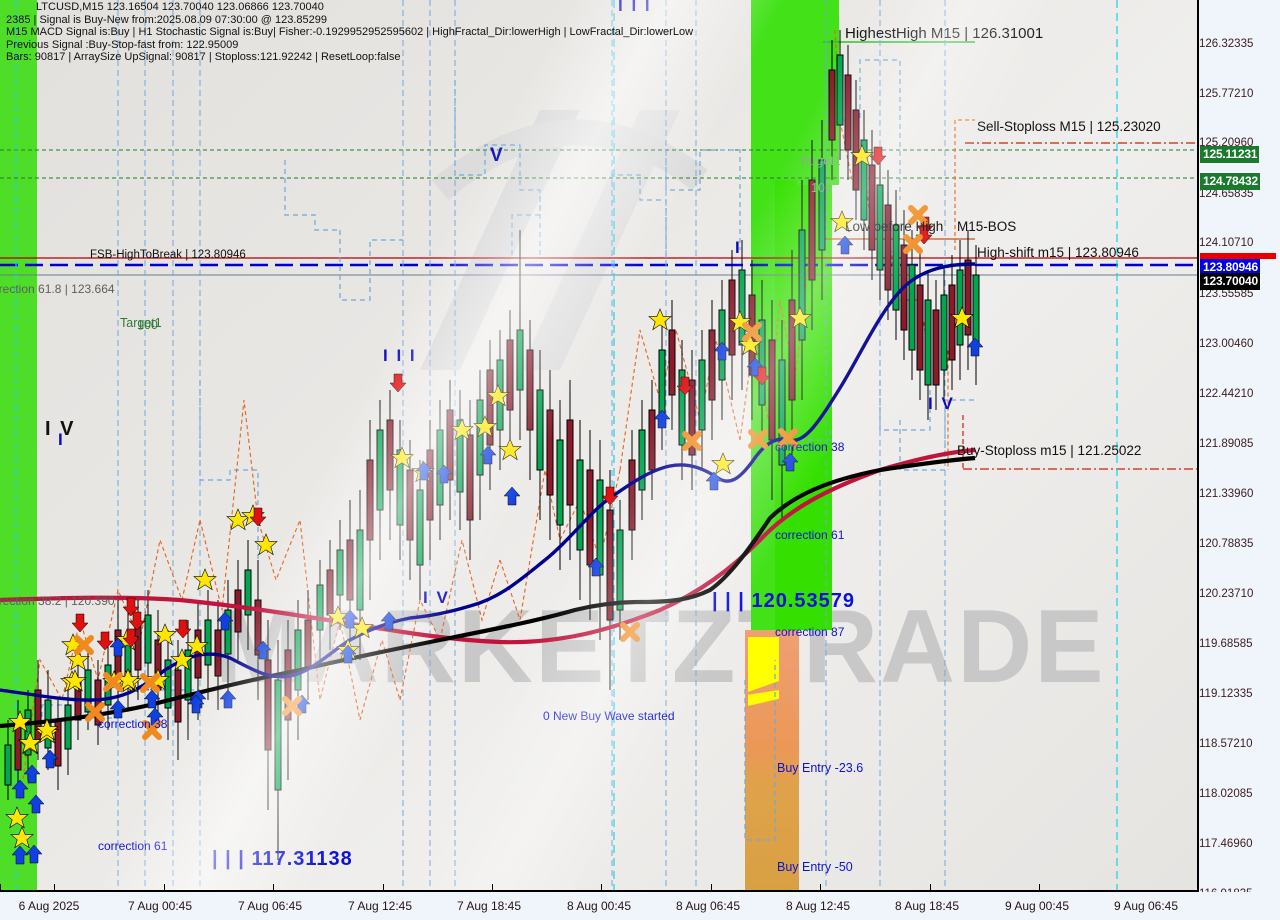 The height and width of the screenshot is (920, 1280). I want to click on annotation-correction-38-left: correction 38, so click(133, 724).